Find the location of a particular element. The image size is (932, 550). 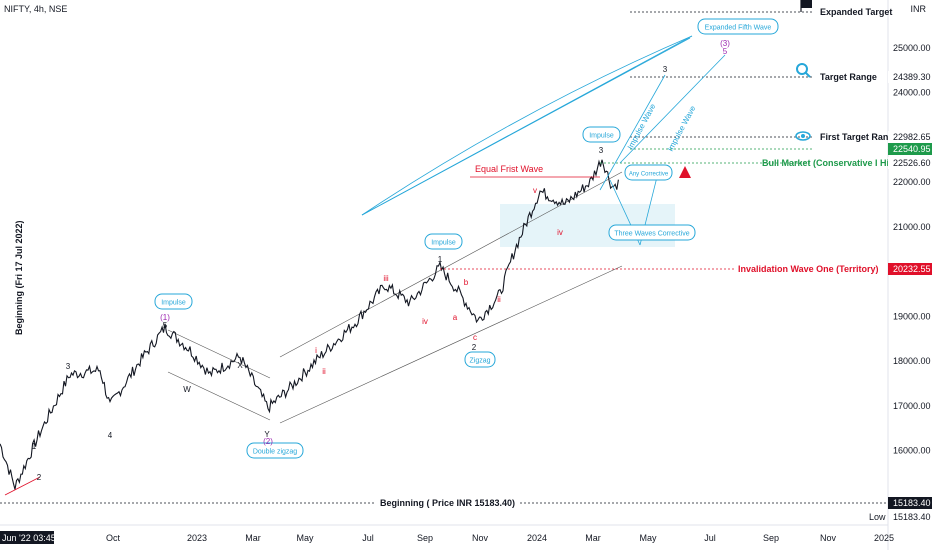

eye-icon-pupil is located at coordinates (803, 136).